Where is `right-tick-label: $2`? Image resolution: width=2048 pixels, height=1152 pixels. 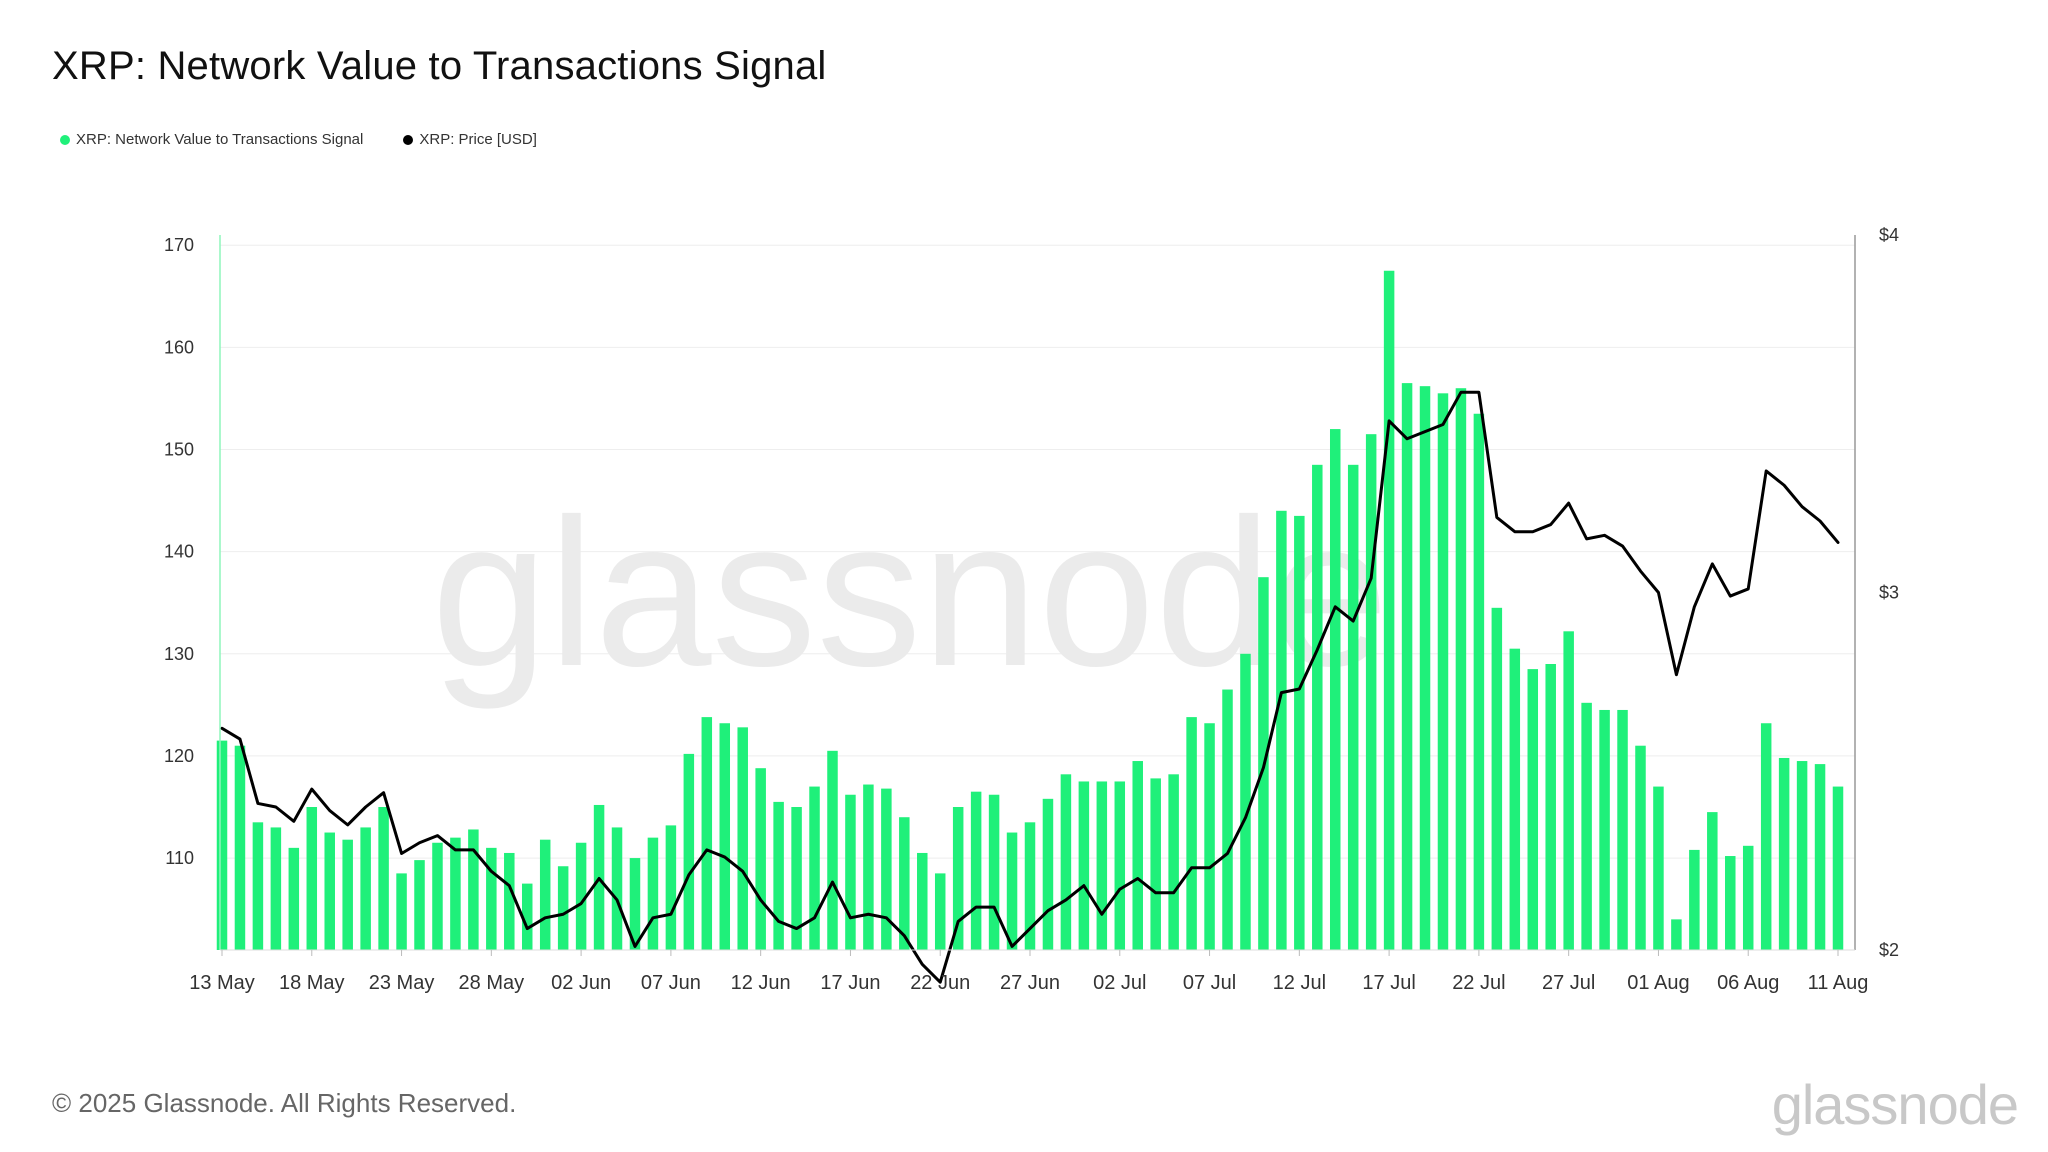
right-tick-label: $2 is located at coordinates (1889, 950).